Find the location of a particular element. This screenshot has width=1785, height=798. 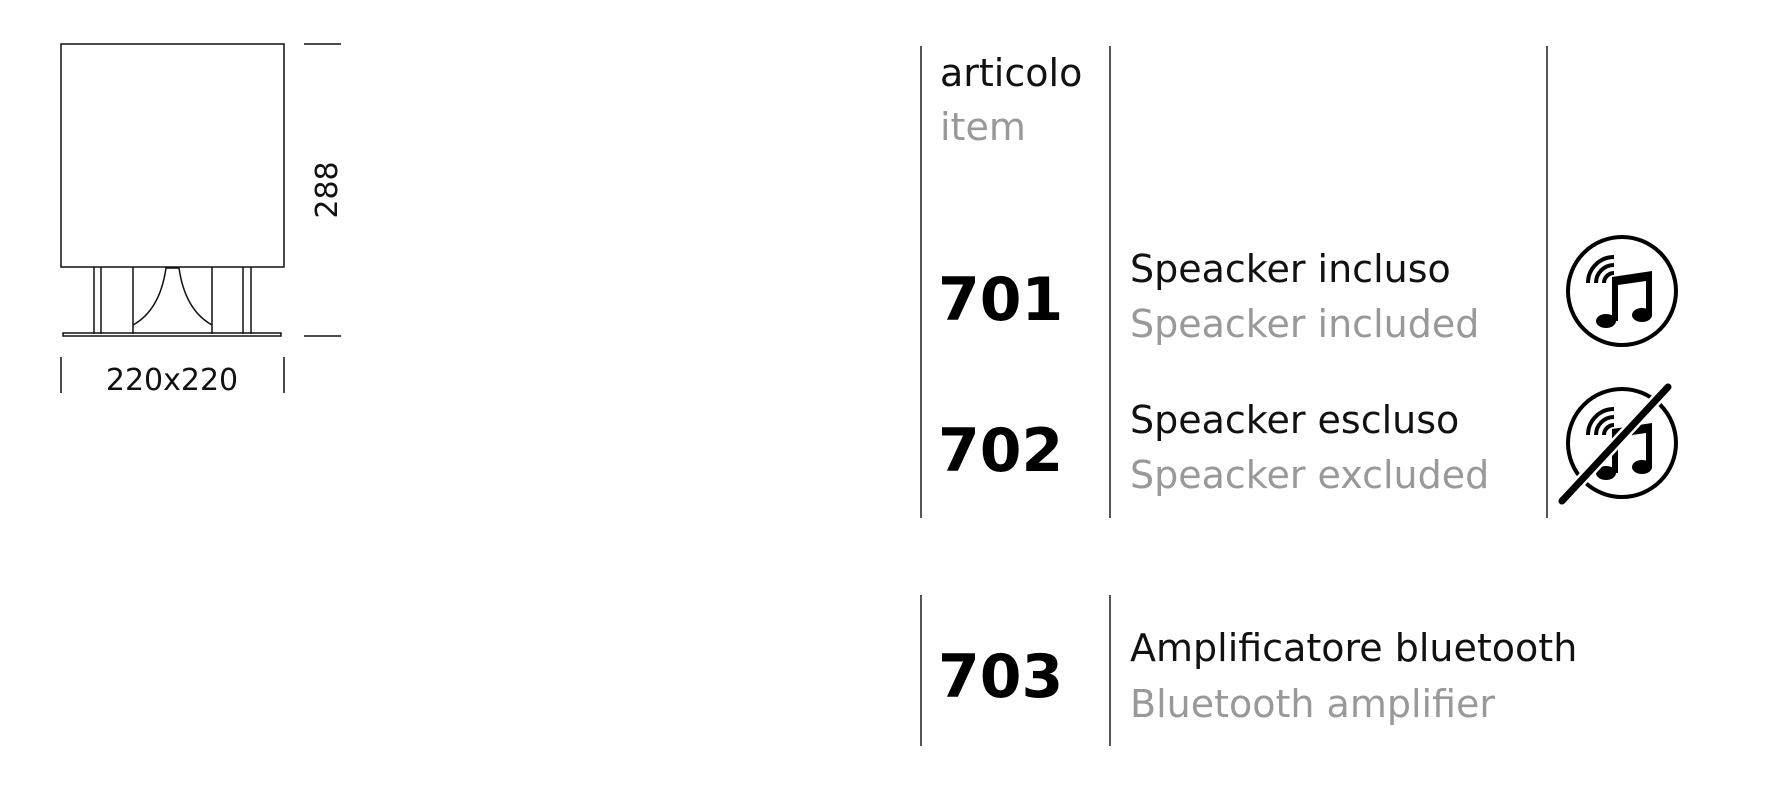

item-name-it: Amplificatore bluetooth is located at coordinates (1354, 648).